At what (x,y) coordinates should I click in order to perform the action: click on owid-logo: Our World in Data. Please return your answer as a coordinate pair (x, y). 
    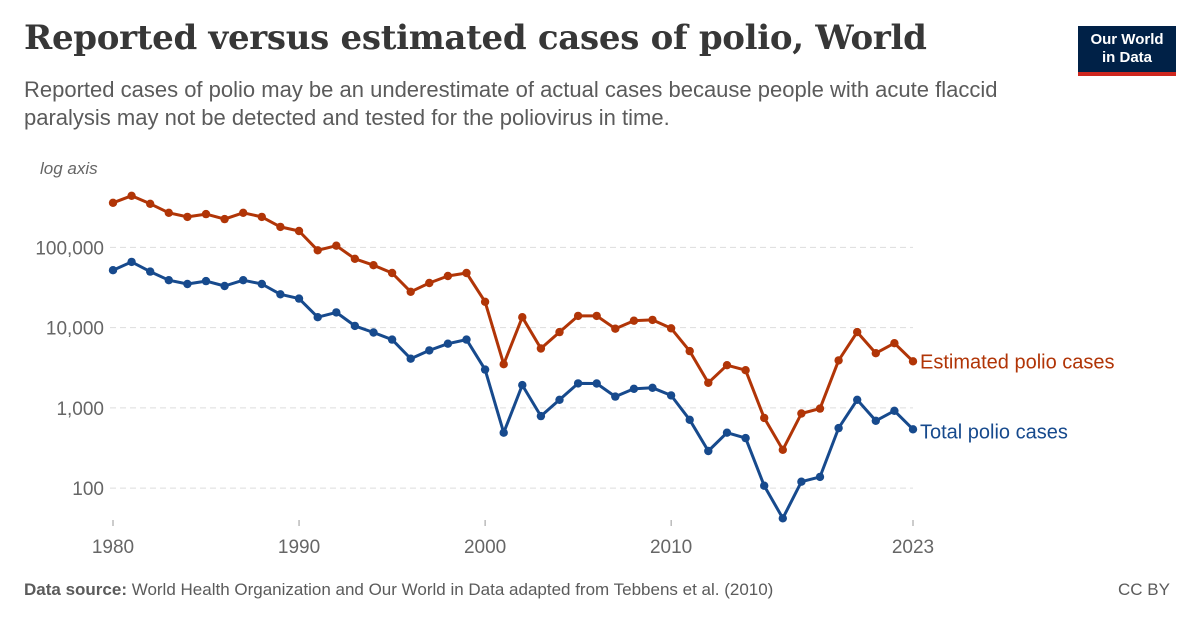
    Looking at the image, I should click on (1127, 51).